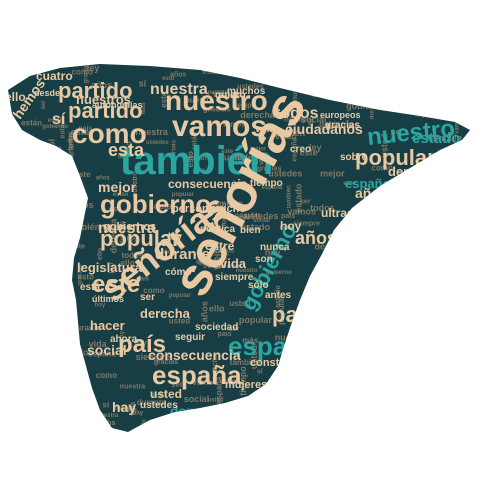 The height and width of the screenshot is (500, 500). I want to click on cloud-word: este, so click(116, 284).